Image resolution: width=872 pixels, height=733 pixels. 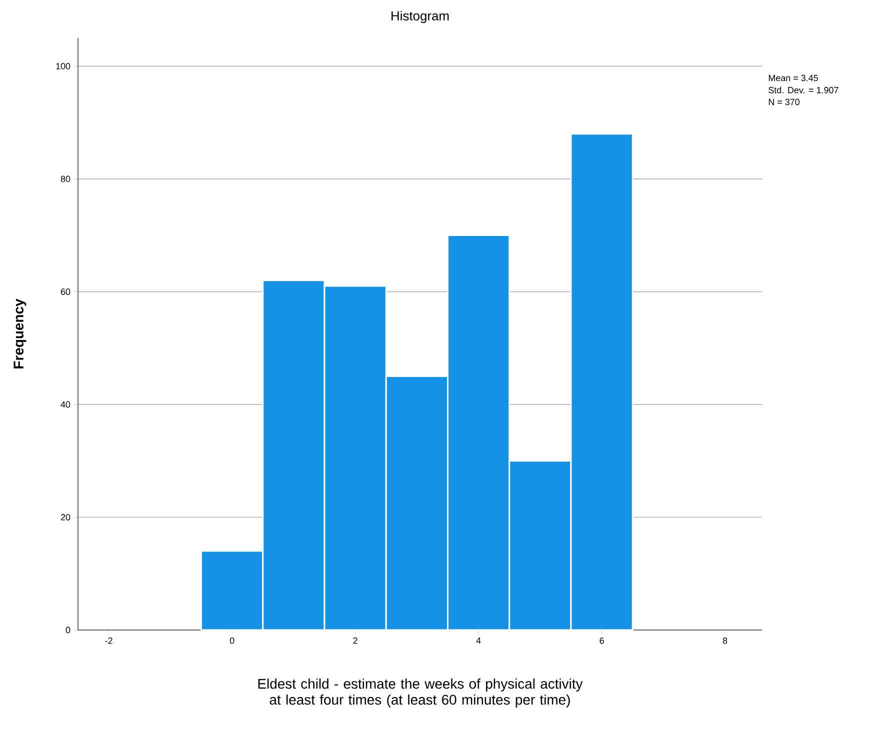 What do you see at coordinates (420, 693) in the screenshot?
I see `x-axis-title: Eldest child - estimate the weeks of physical activity at least four times (at least 60 minutes per time)` at bounding box center [420, 693].